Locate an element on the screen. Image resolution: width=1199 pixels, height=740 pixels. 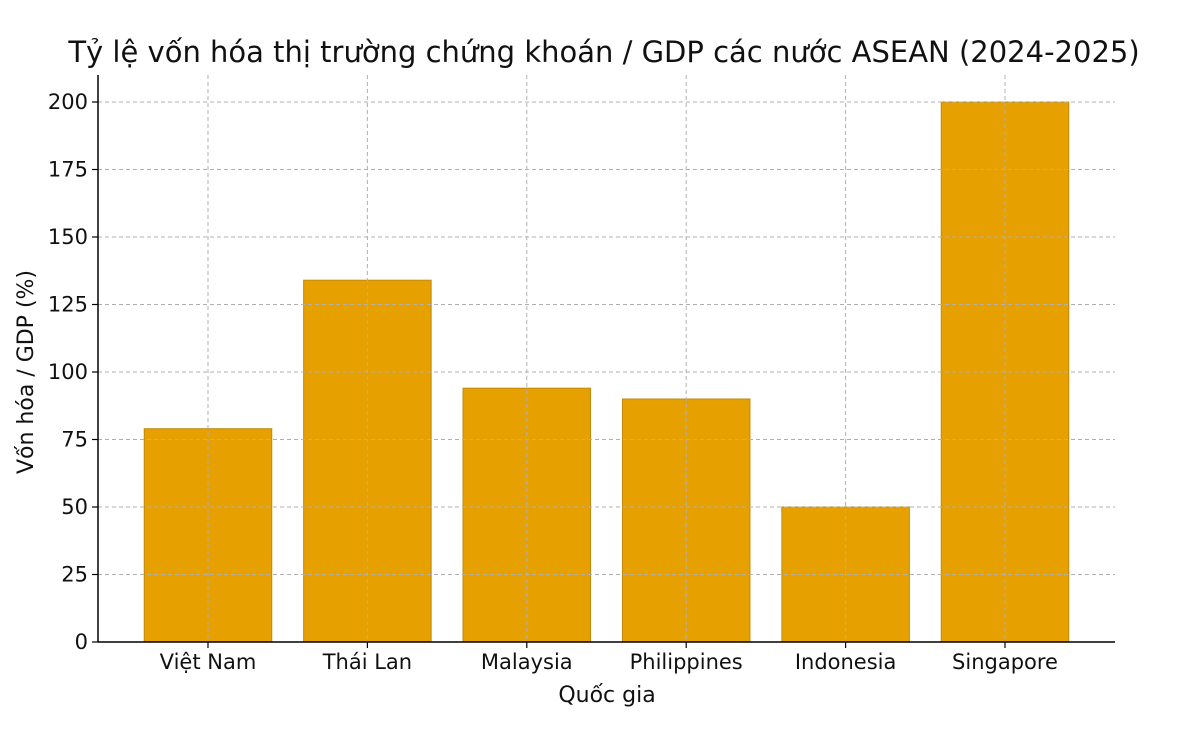
y-axis-label: Vốn hóa / GDP (%) is located at coordinates (26, 372).